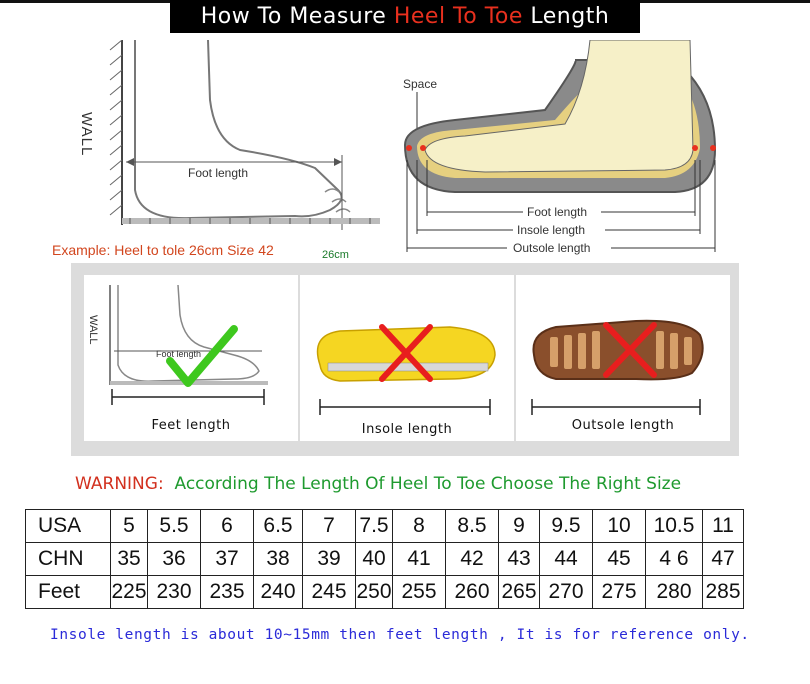 Image resolution: width=810 pixels, height=684 pixels. What do you see at coordinates (419, 526) in the screenshot?
I see `table-cell: 8` at bounding box center [419, 526].